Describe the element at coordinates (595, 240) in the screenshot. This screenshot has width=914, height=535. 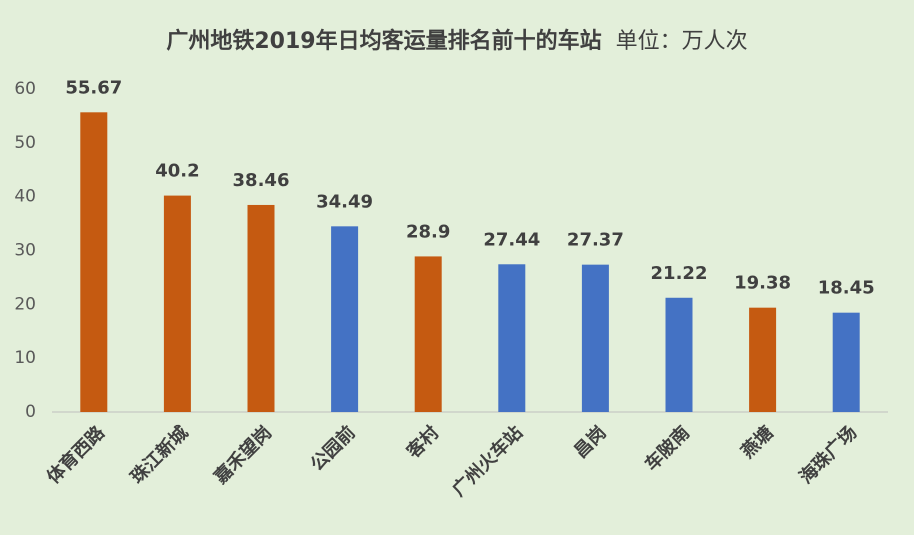
I see `value-label: 27.37` at that location.